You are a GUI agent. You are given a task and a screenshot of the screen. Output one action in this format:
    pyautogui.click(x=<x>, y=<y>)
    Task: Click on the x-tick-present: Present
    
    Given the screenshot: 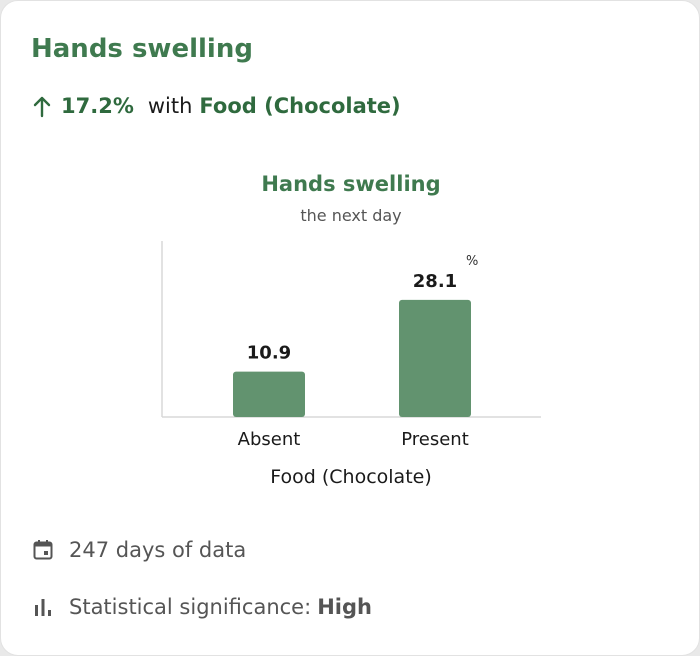 What is the action you would take?
    pyautogui.click(x=435, y=439)
    